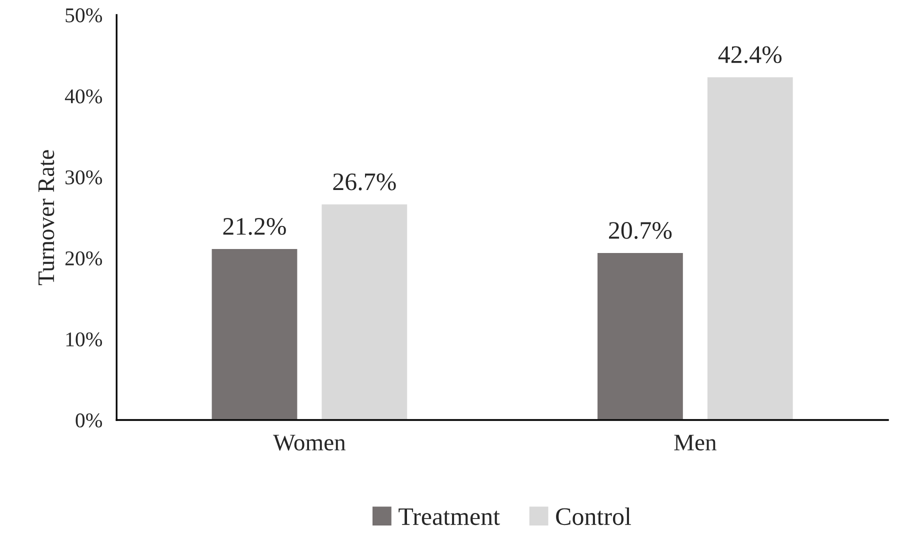 The width and height of the screenshot is (897, 533). What do you see at coordinates (84, 177) in the screenshot?
I see `y-tick-label: 30%` at bounding box center [84, 177].